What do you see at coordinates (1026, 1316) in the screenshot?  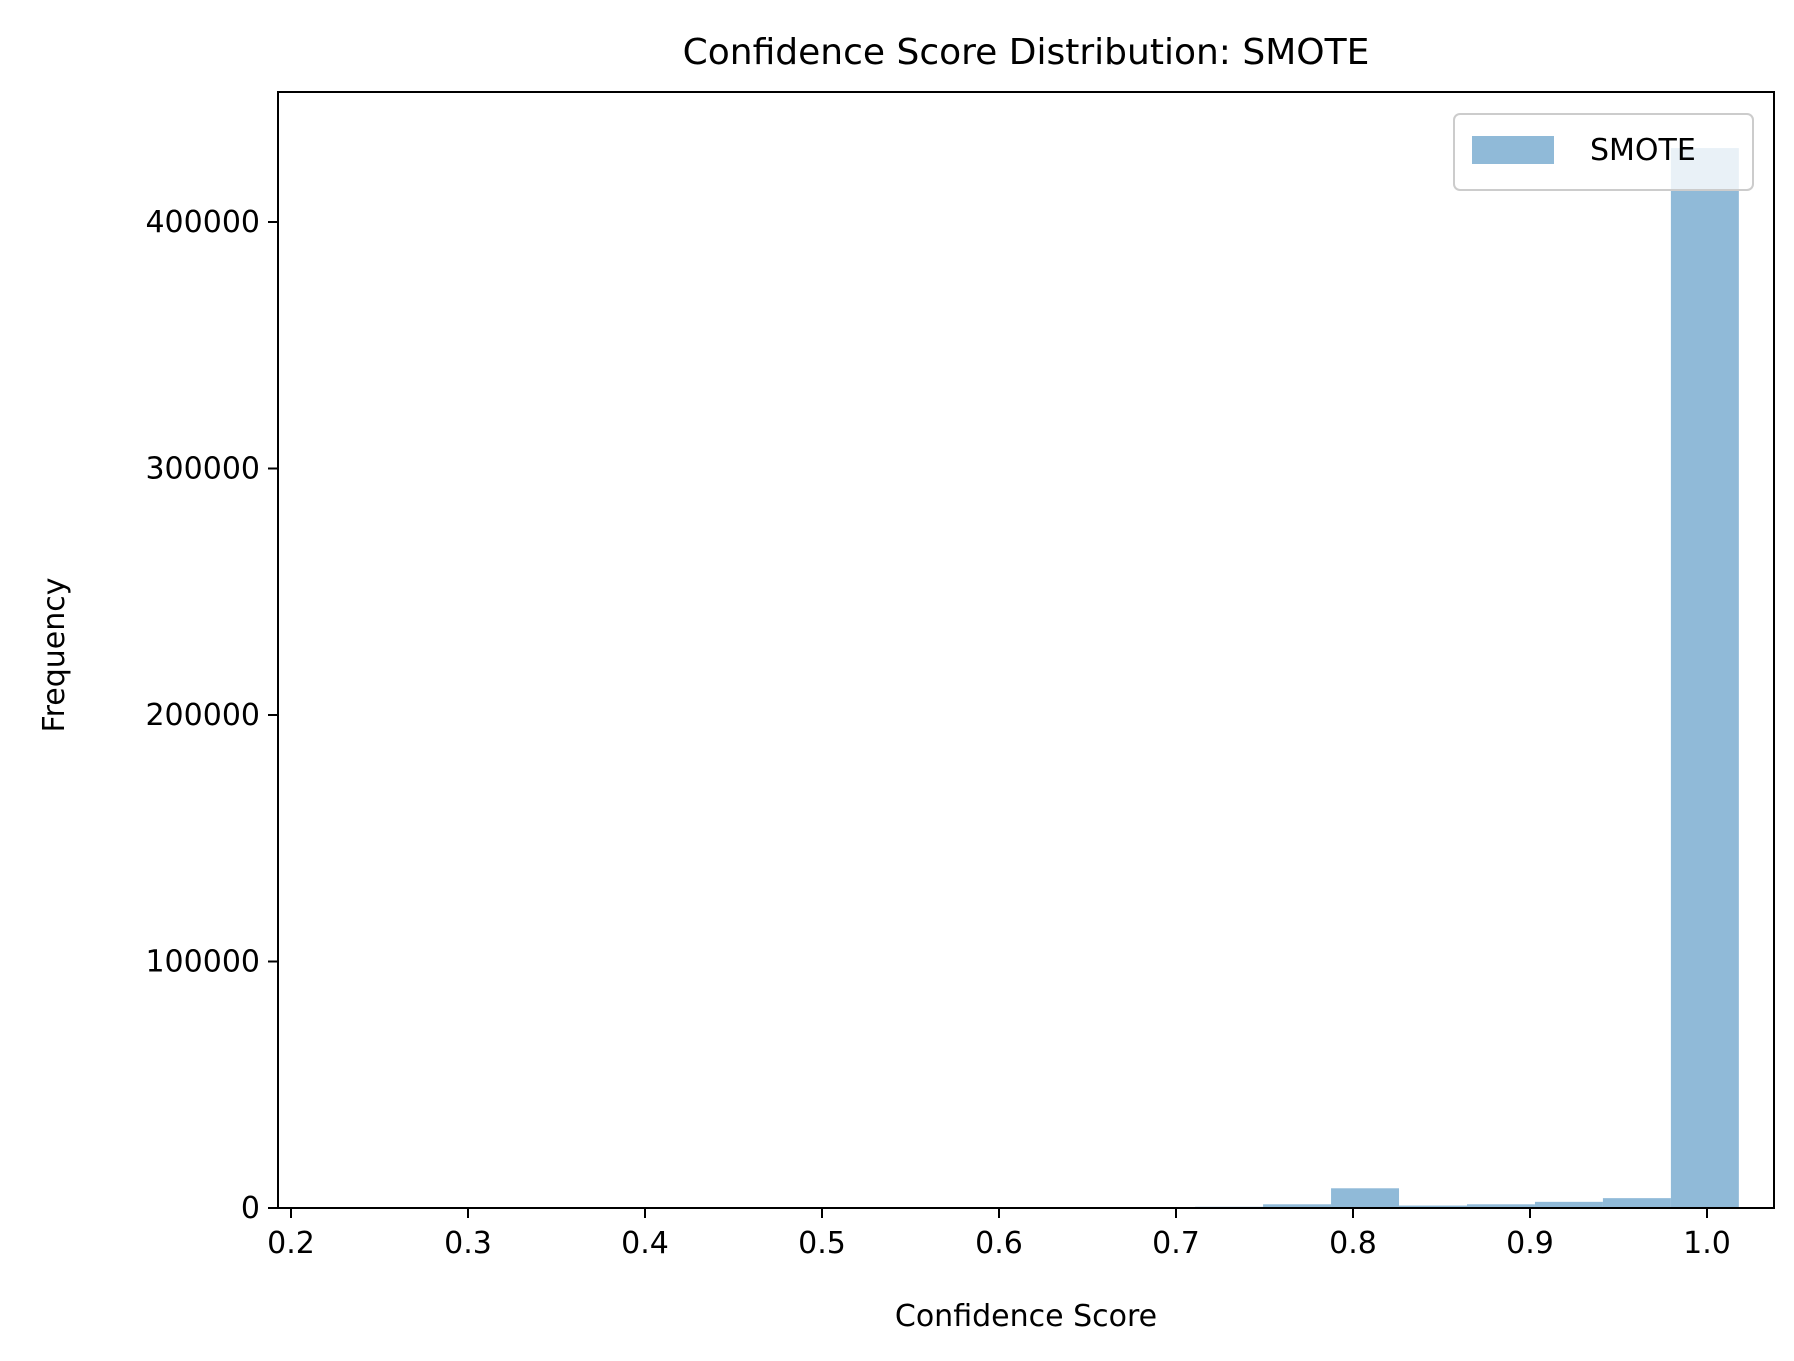 I see `x-axis-label: Confidence Score` at bounding box center [1026, 1316].